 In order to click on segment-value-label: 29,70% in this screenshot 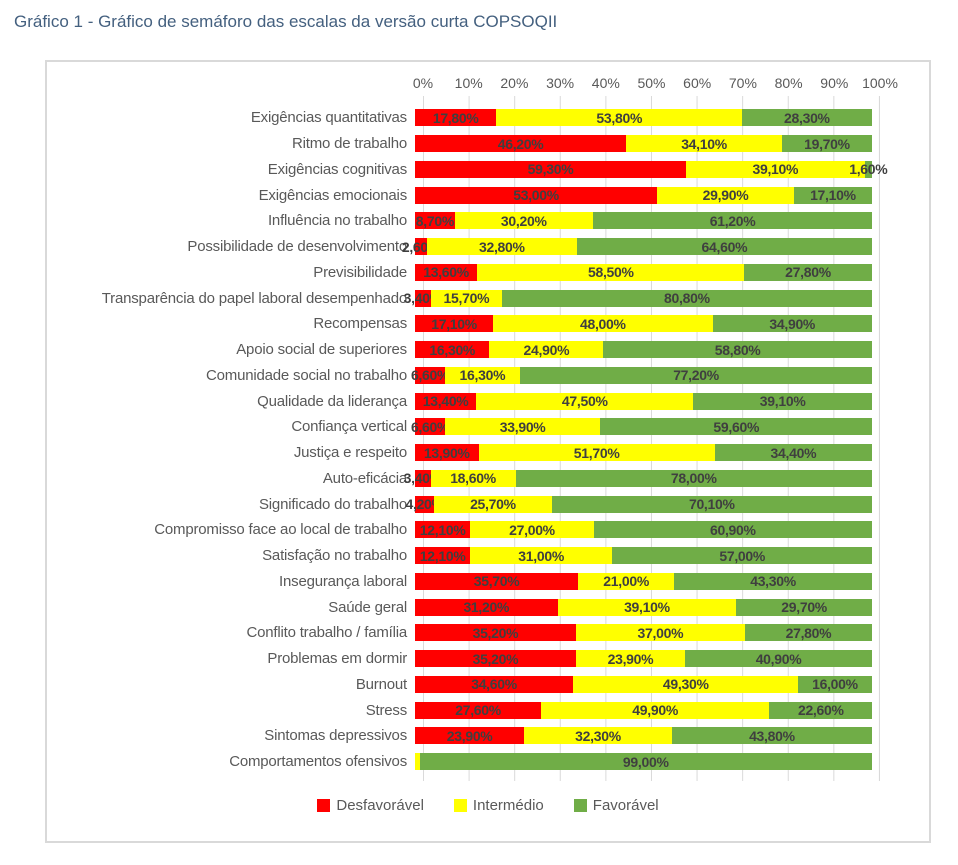, I will do `click(804, 607)`.